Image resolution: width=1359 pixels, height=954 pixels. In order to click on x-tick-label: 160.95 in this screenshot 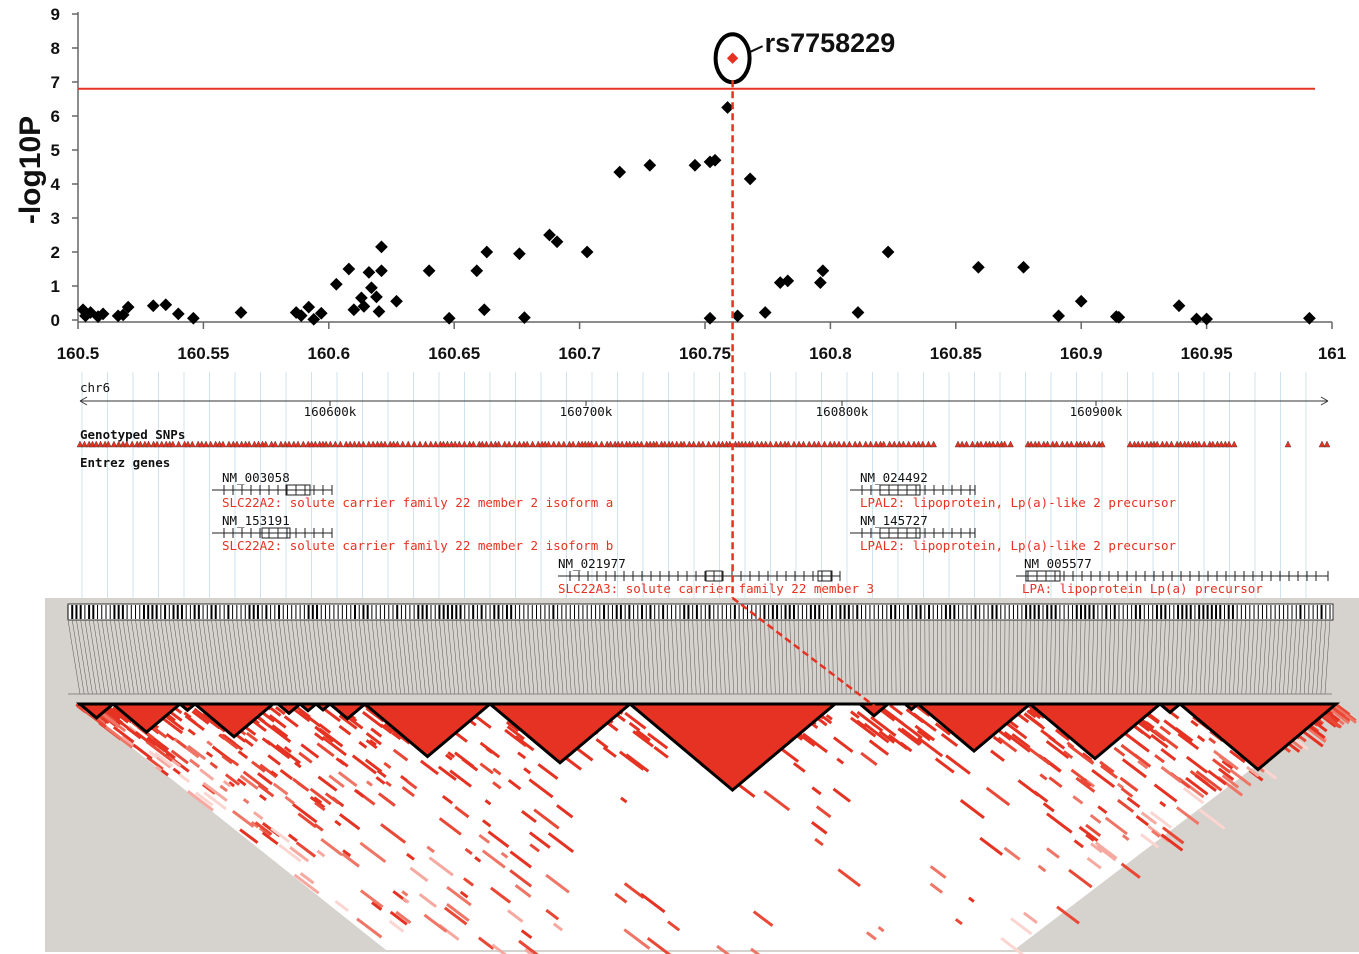, I will do `click(1207, 353)`.